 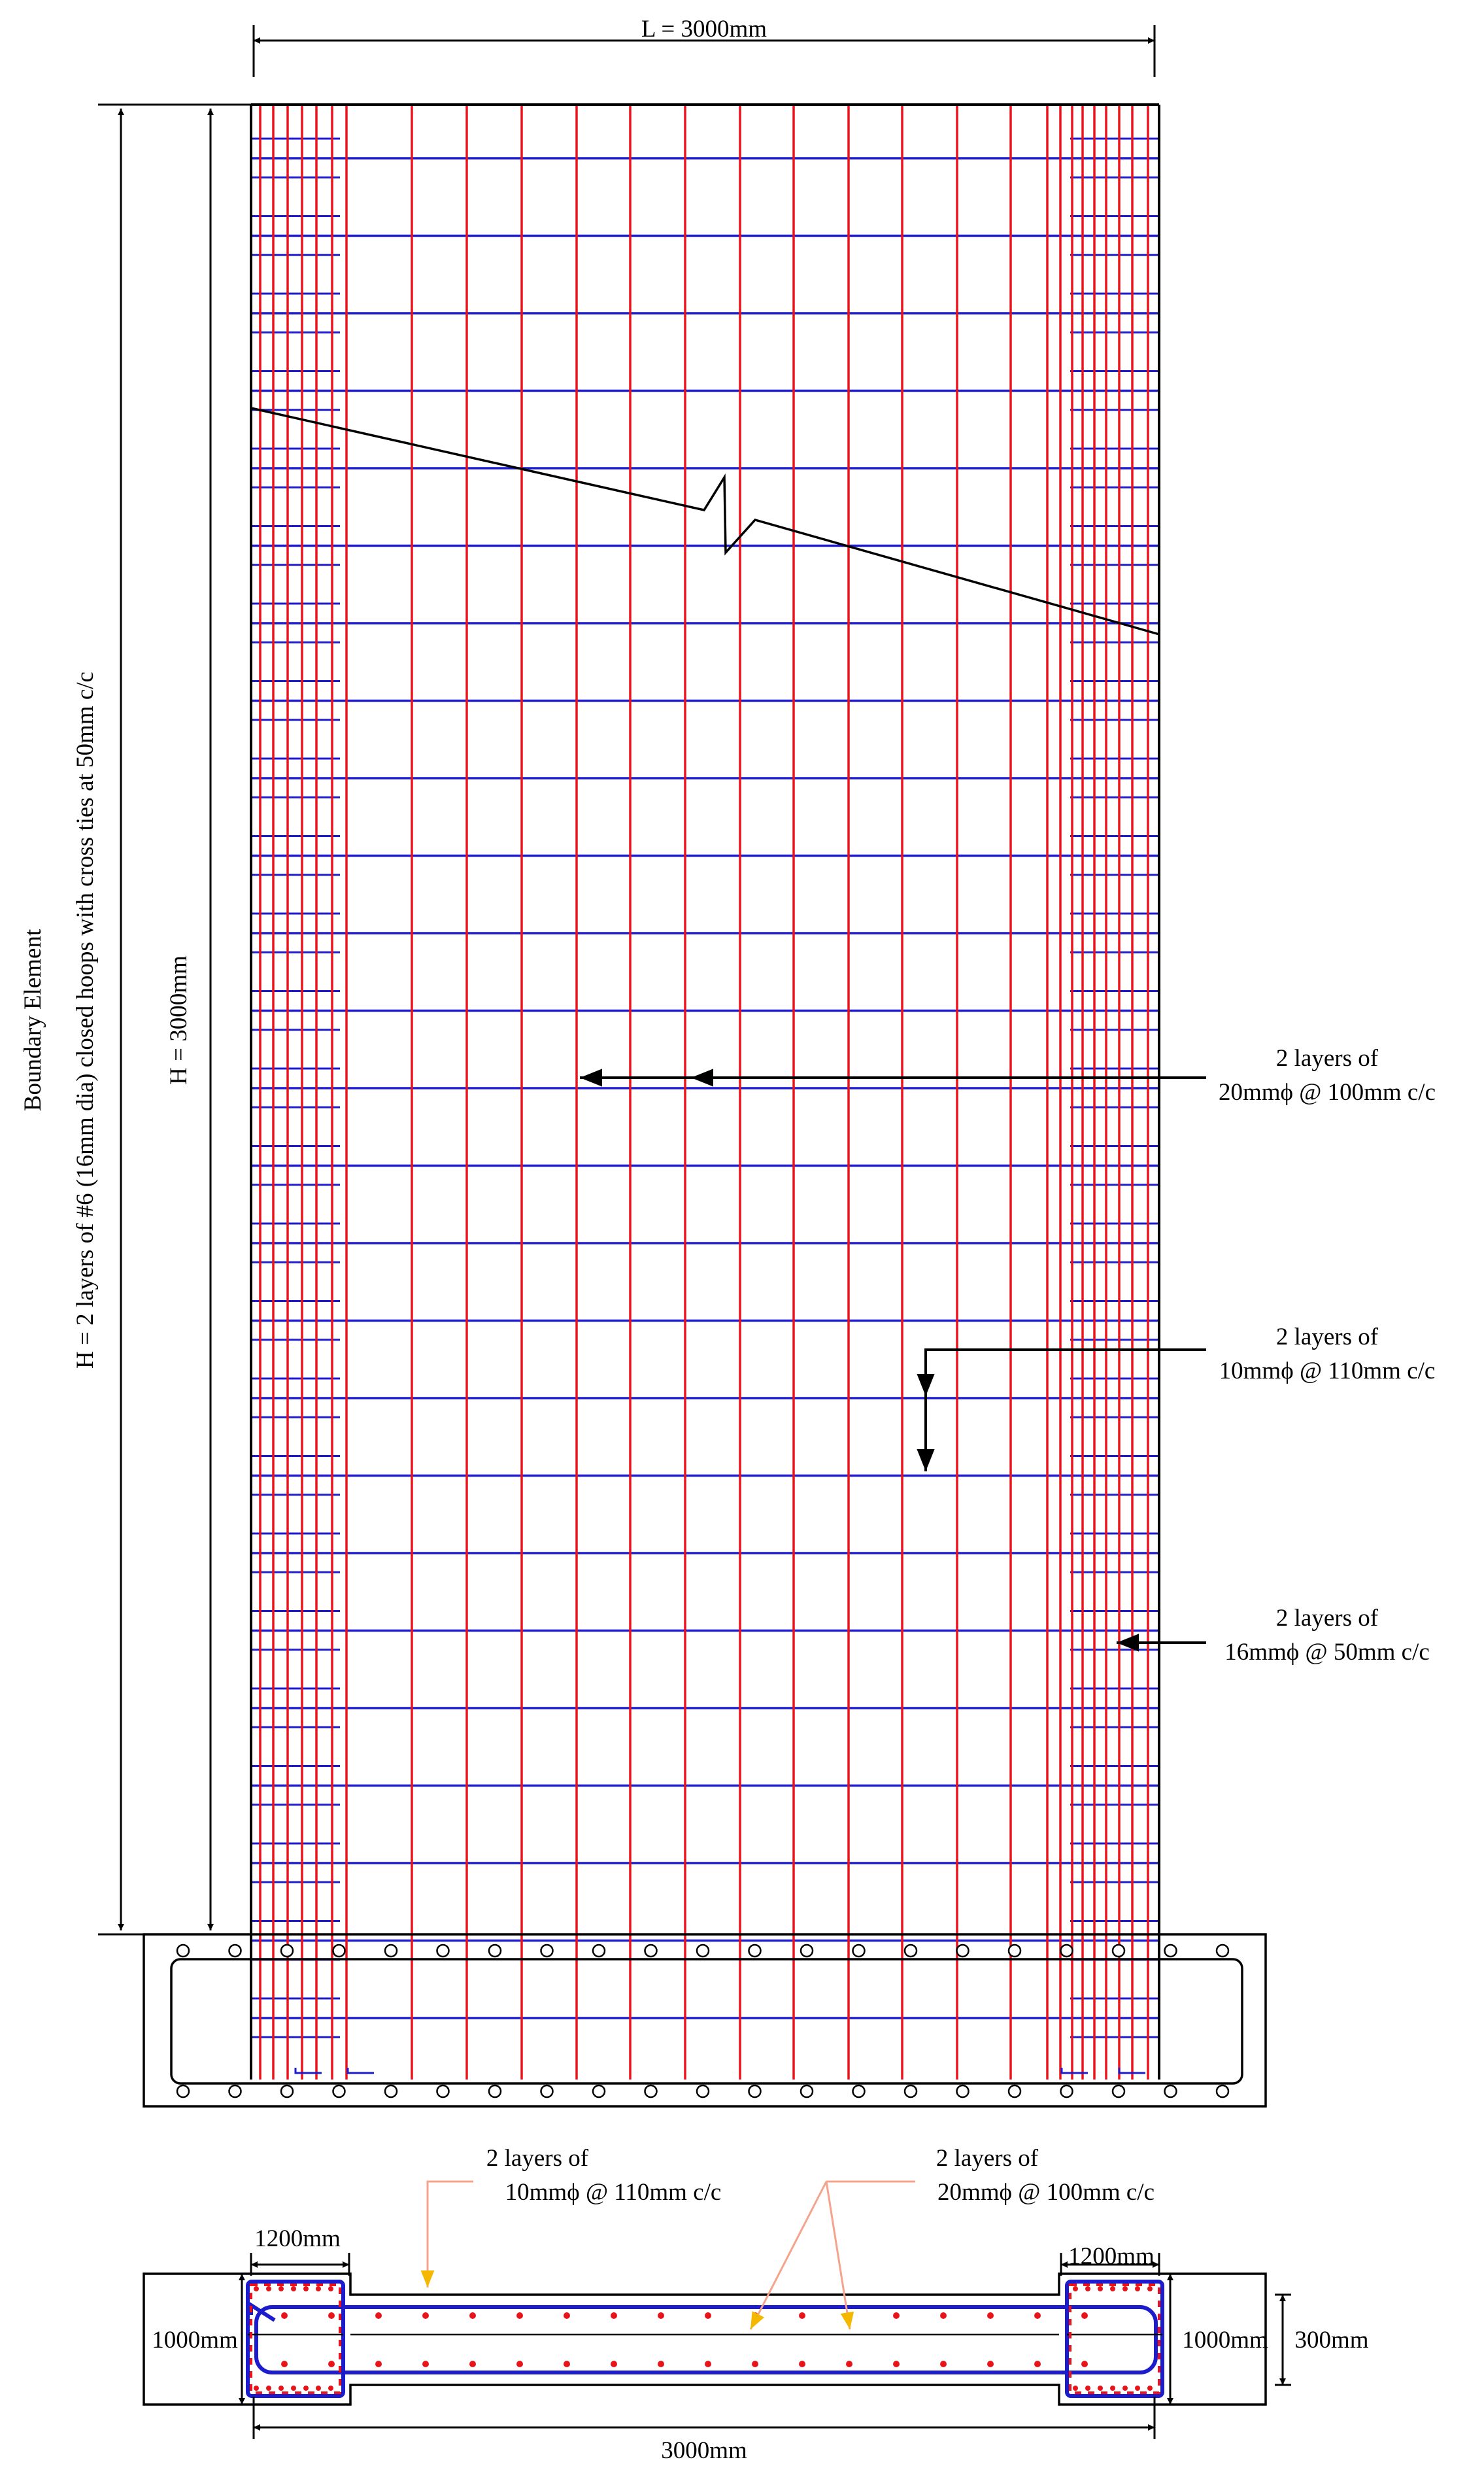 I want to click on plan-dimensions, so click(x=765, y=2346).